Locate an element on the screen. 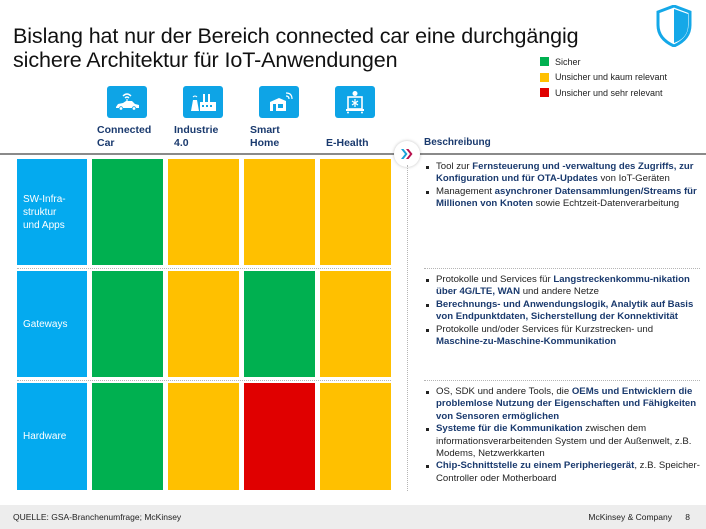 The height and width of the screenshot is (529, 706). column-label-industrie: Industrie 4.0 is located at coordinates (196, 136).